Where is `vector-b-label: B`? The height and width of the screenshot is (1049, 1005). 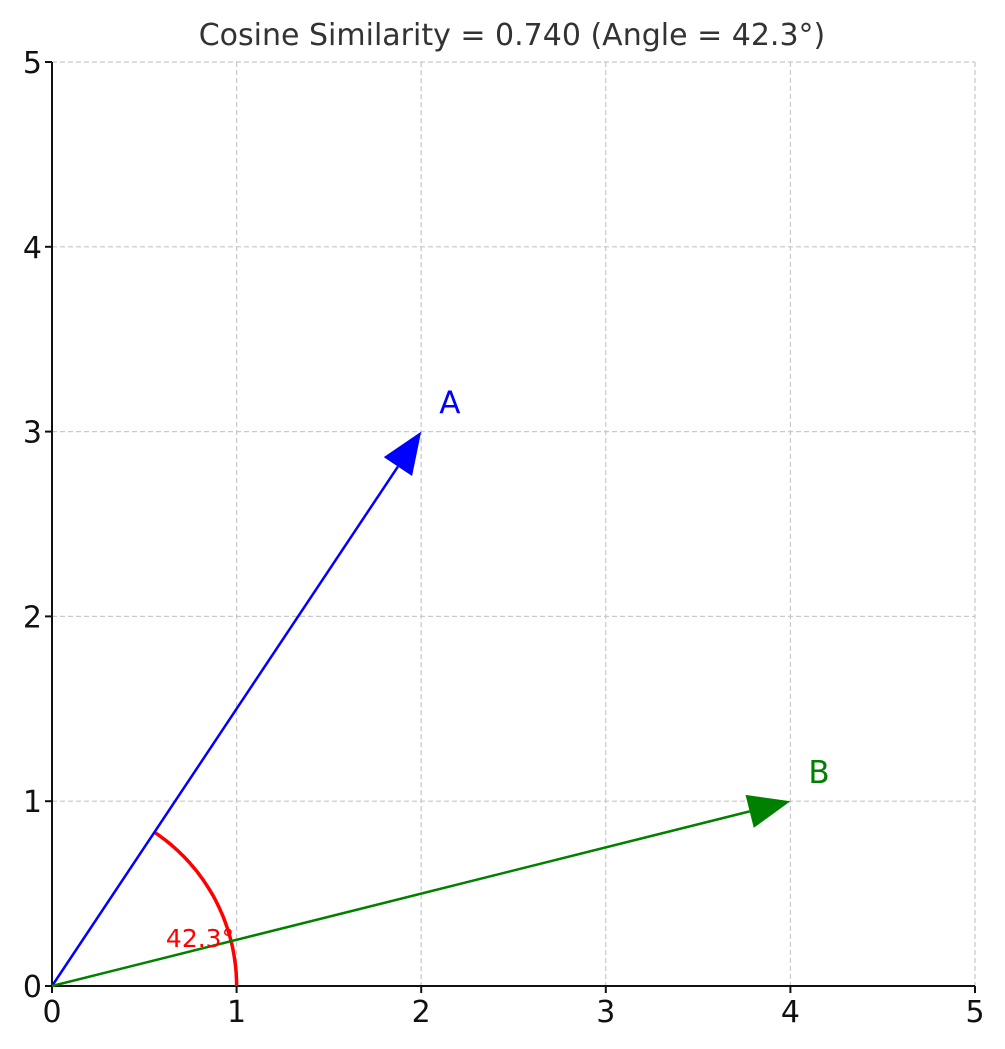
vector-b-label: B is located at coordinates (818, 773).